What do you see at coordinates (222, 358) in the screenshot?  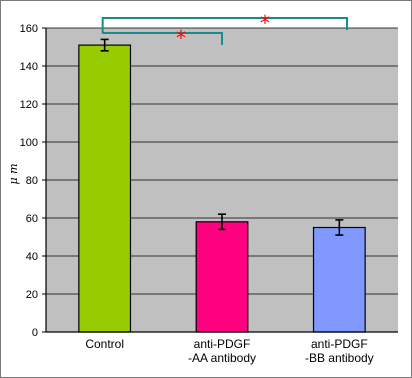 I see `x-category-label-line: -AA antibody` at bounding box center [222, 358].